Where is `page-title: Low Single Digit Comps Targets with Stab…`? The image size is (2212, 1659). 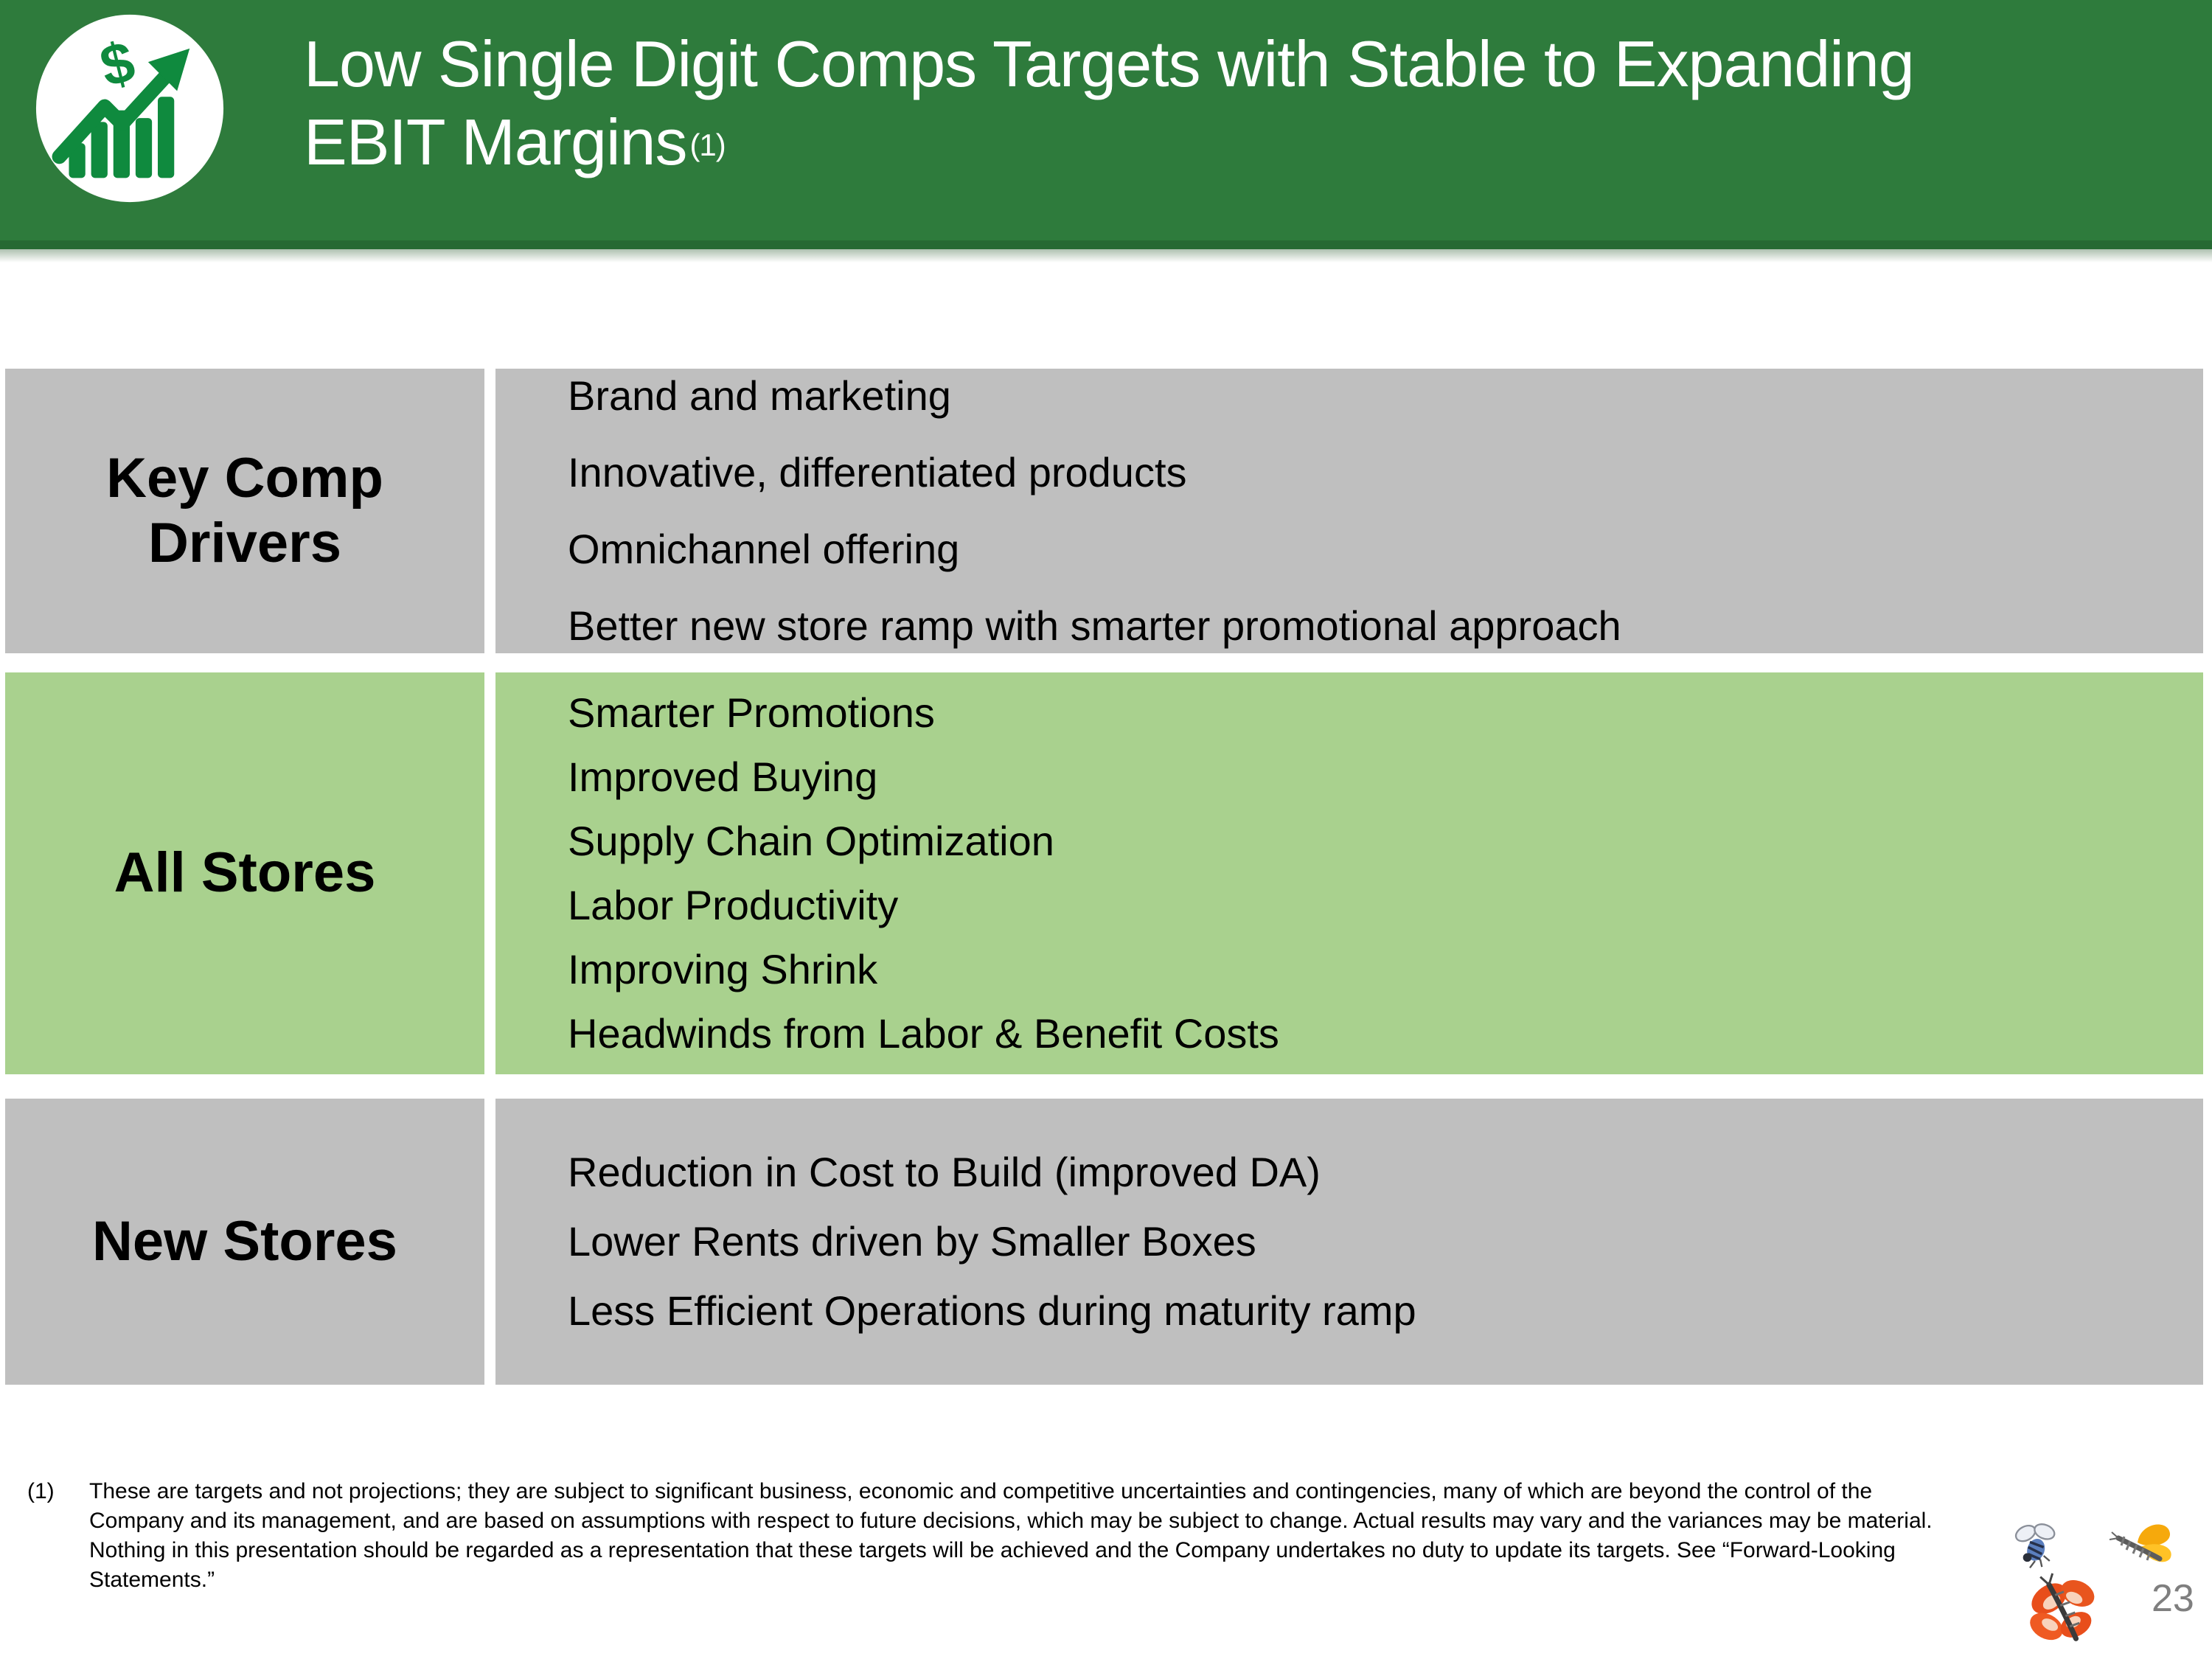
page-title: Low Single Digit Comps Targets with Stab… is located at coordinates (1251, 109).